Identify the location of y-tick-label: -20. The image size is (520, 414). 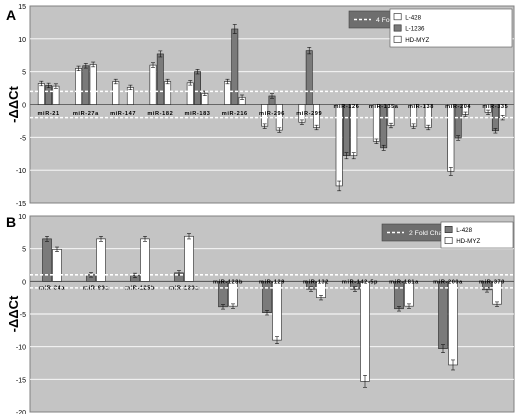
(21, 412).